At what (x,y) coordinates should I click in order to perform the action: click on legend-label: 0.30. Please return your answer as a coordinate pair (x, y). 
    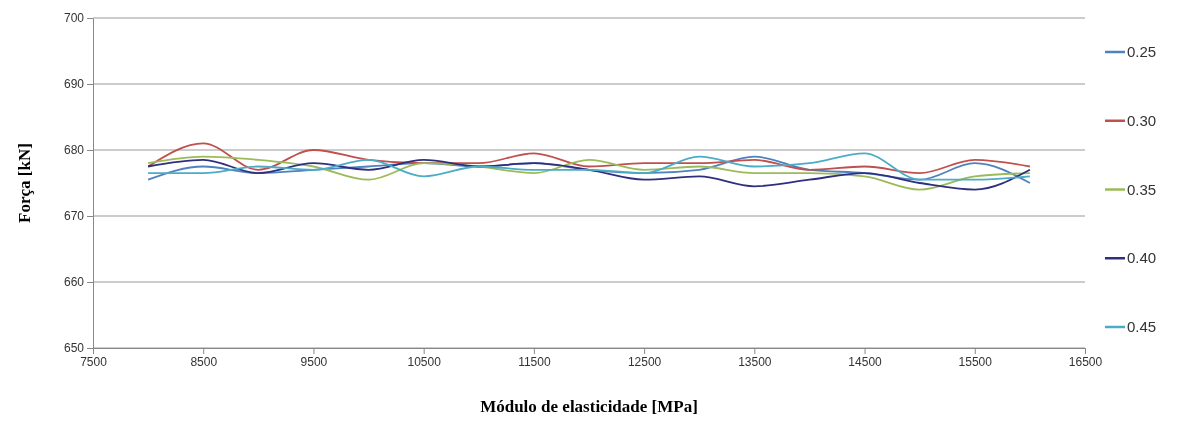
    Looking at the image, I should click on (1142, 120).